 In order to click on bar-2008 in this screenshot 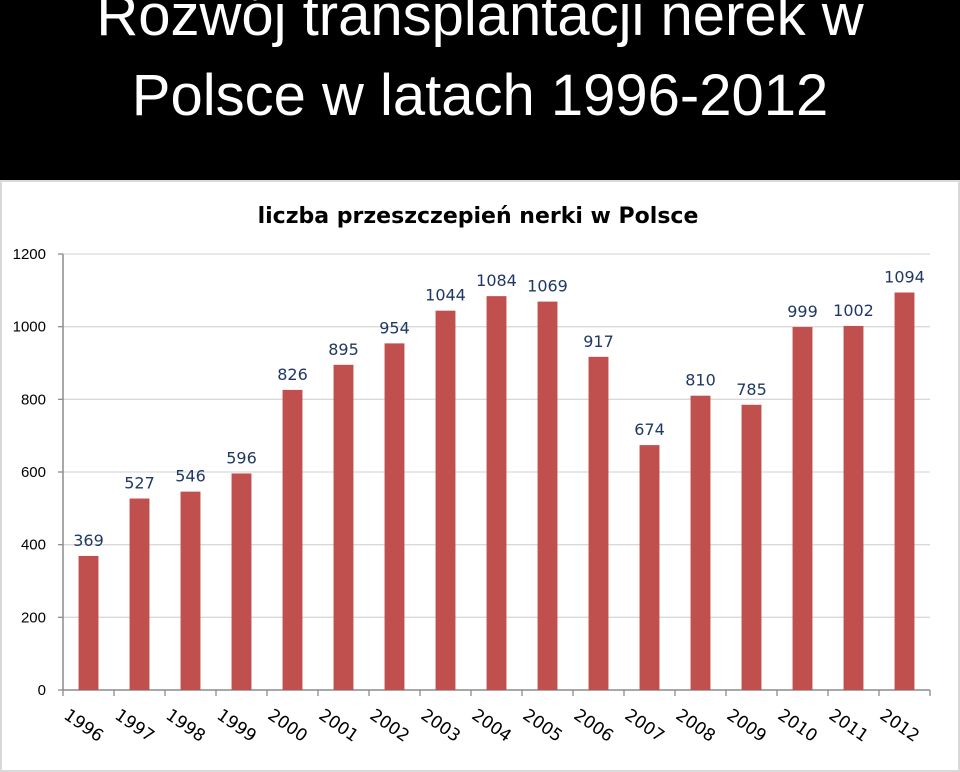, I will do `click(700, 542)`.